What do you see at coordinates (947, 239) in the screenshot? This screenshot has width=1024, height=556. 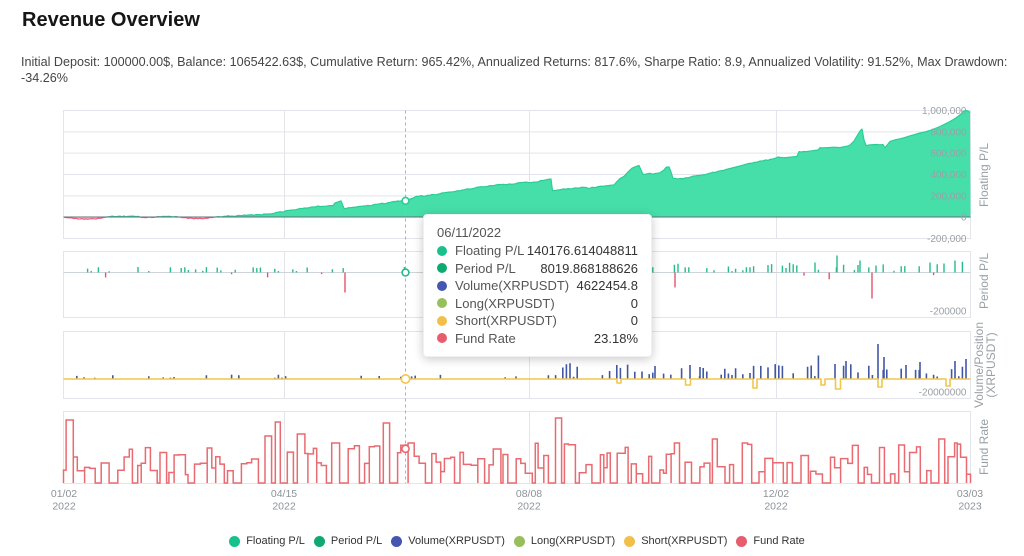 I see `svg-text: -200,000` at bounding box center [947, 239].